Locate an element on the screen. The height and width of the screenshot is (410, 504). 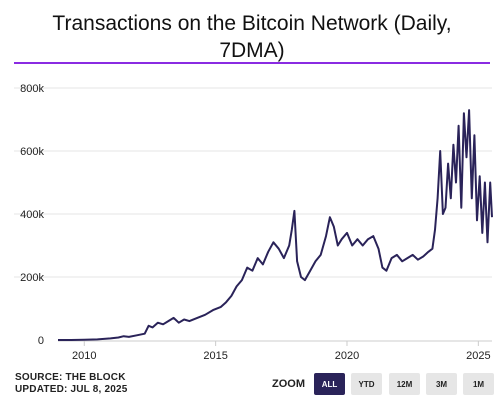
zoom-1m-button: 1M is located at coordinates (478, 384).